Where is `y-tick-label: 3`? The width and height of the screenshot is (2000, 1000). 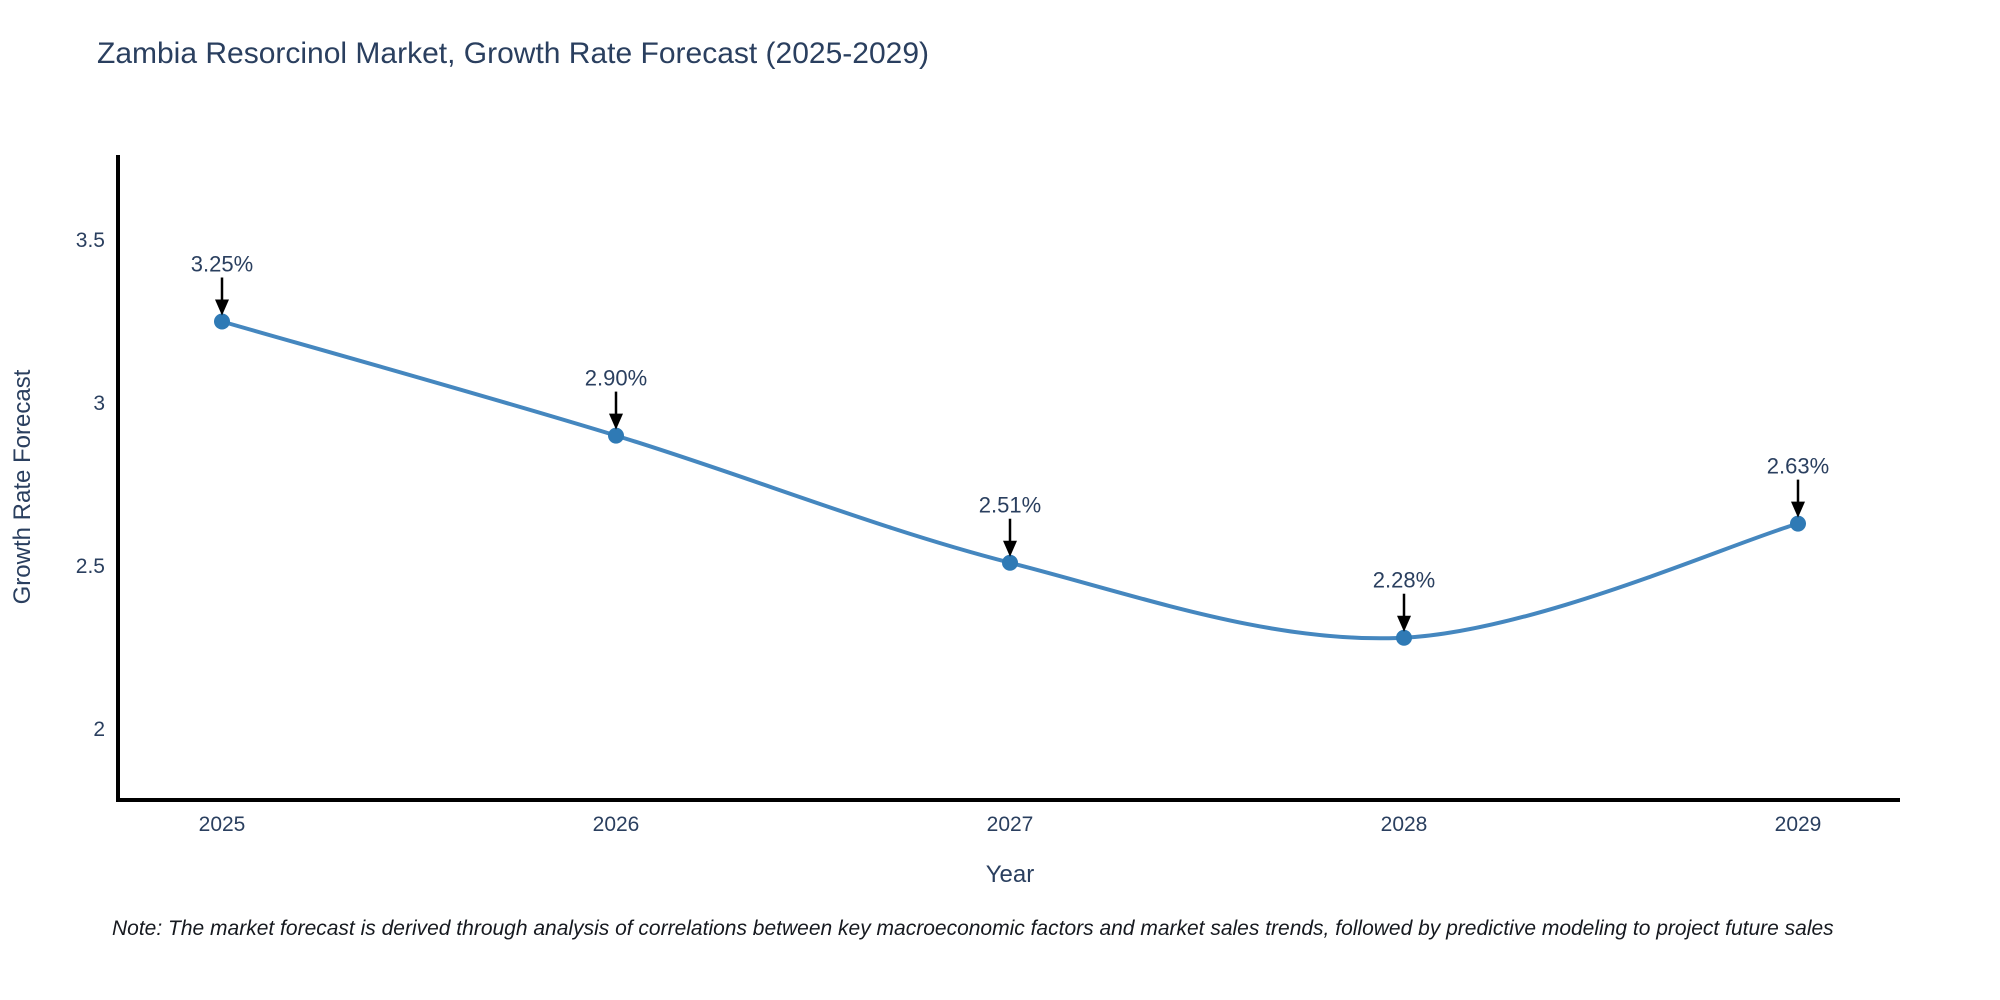 y-tick-label: 3 is located at coordinates (99, 403).